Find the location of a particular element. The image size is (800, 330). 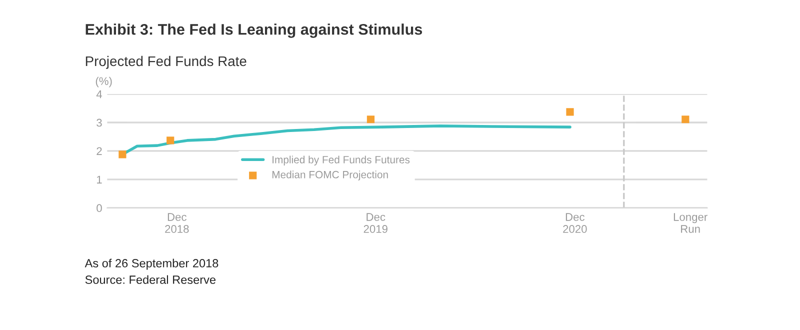

x-tick-label: Longer Run is located at coordinates (691, 223).